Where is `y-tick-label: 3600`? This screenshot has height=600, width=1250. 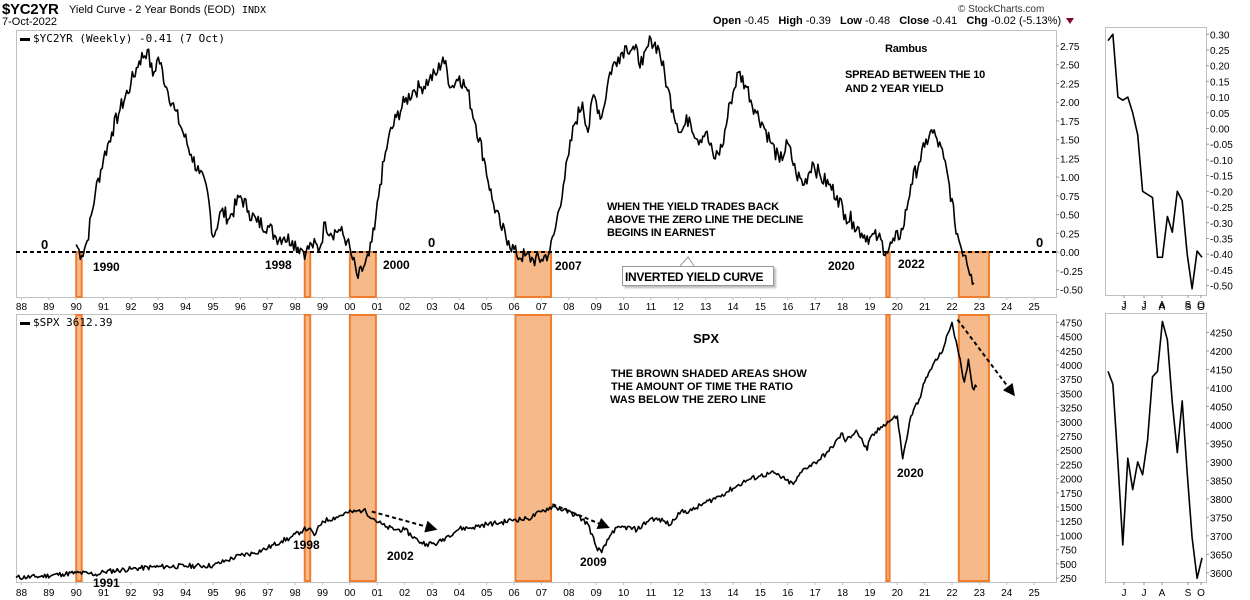 y-tick-label: 3600 is located at coordinates (1221, 574).